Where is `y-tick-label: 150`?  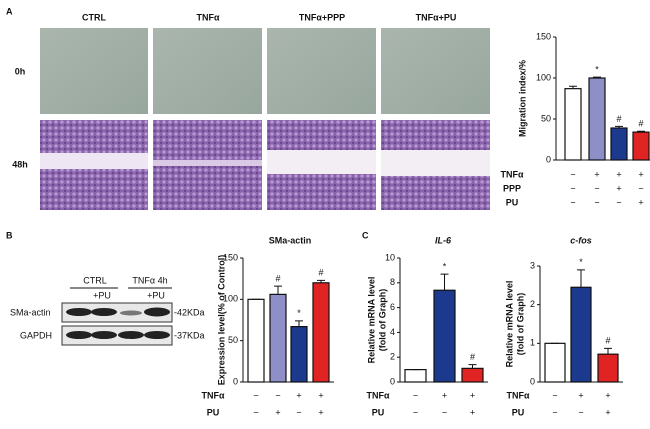
y-tick-label: 150 is located at coordinates (230, 257).